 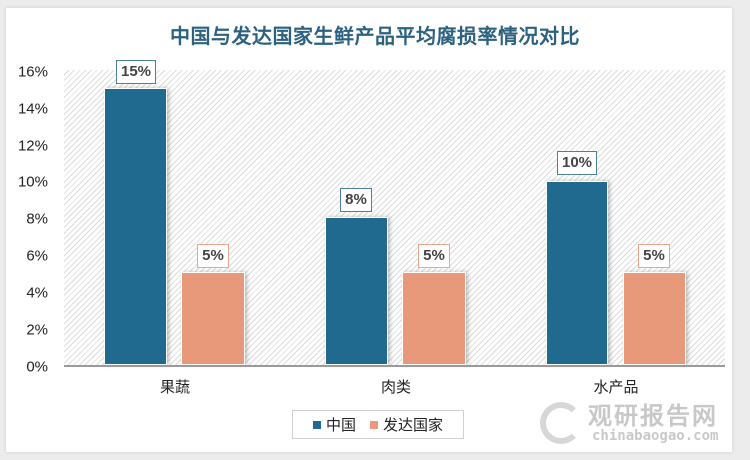 What do you see at coordinates (136, 72) in the screenshot?
I see `data-label-fruit-veg-china: 15%` at bounding box center [136, 72].